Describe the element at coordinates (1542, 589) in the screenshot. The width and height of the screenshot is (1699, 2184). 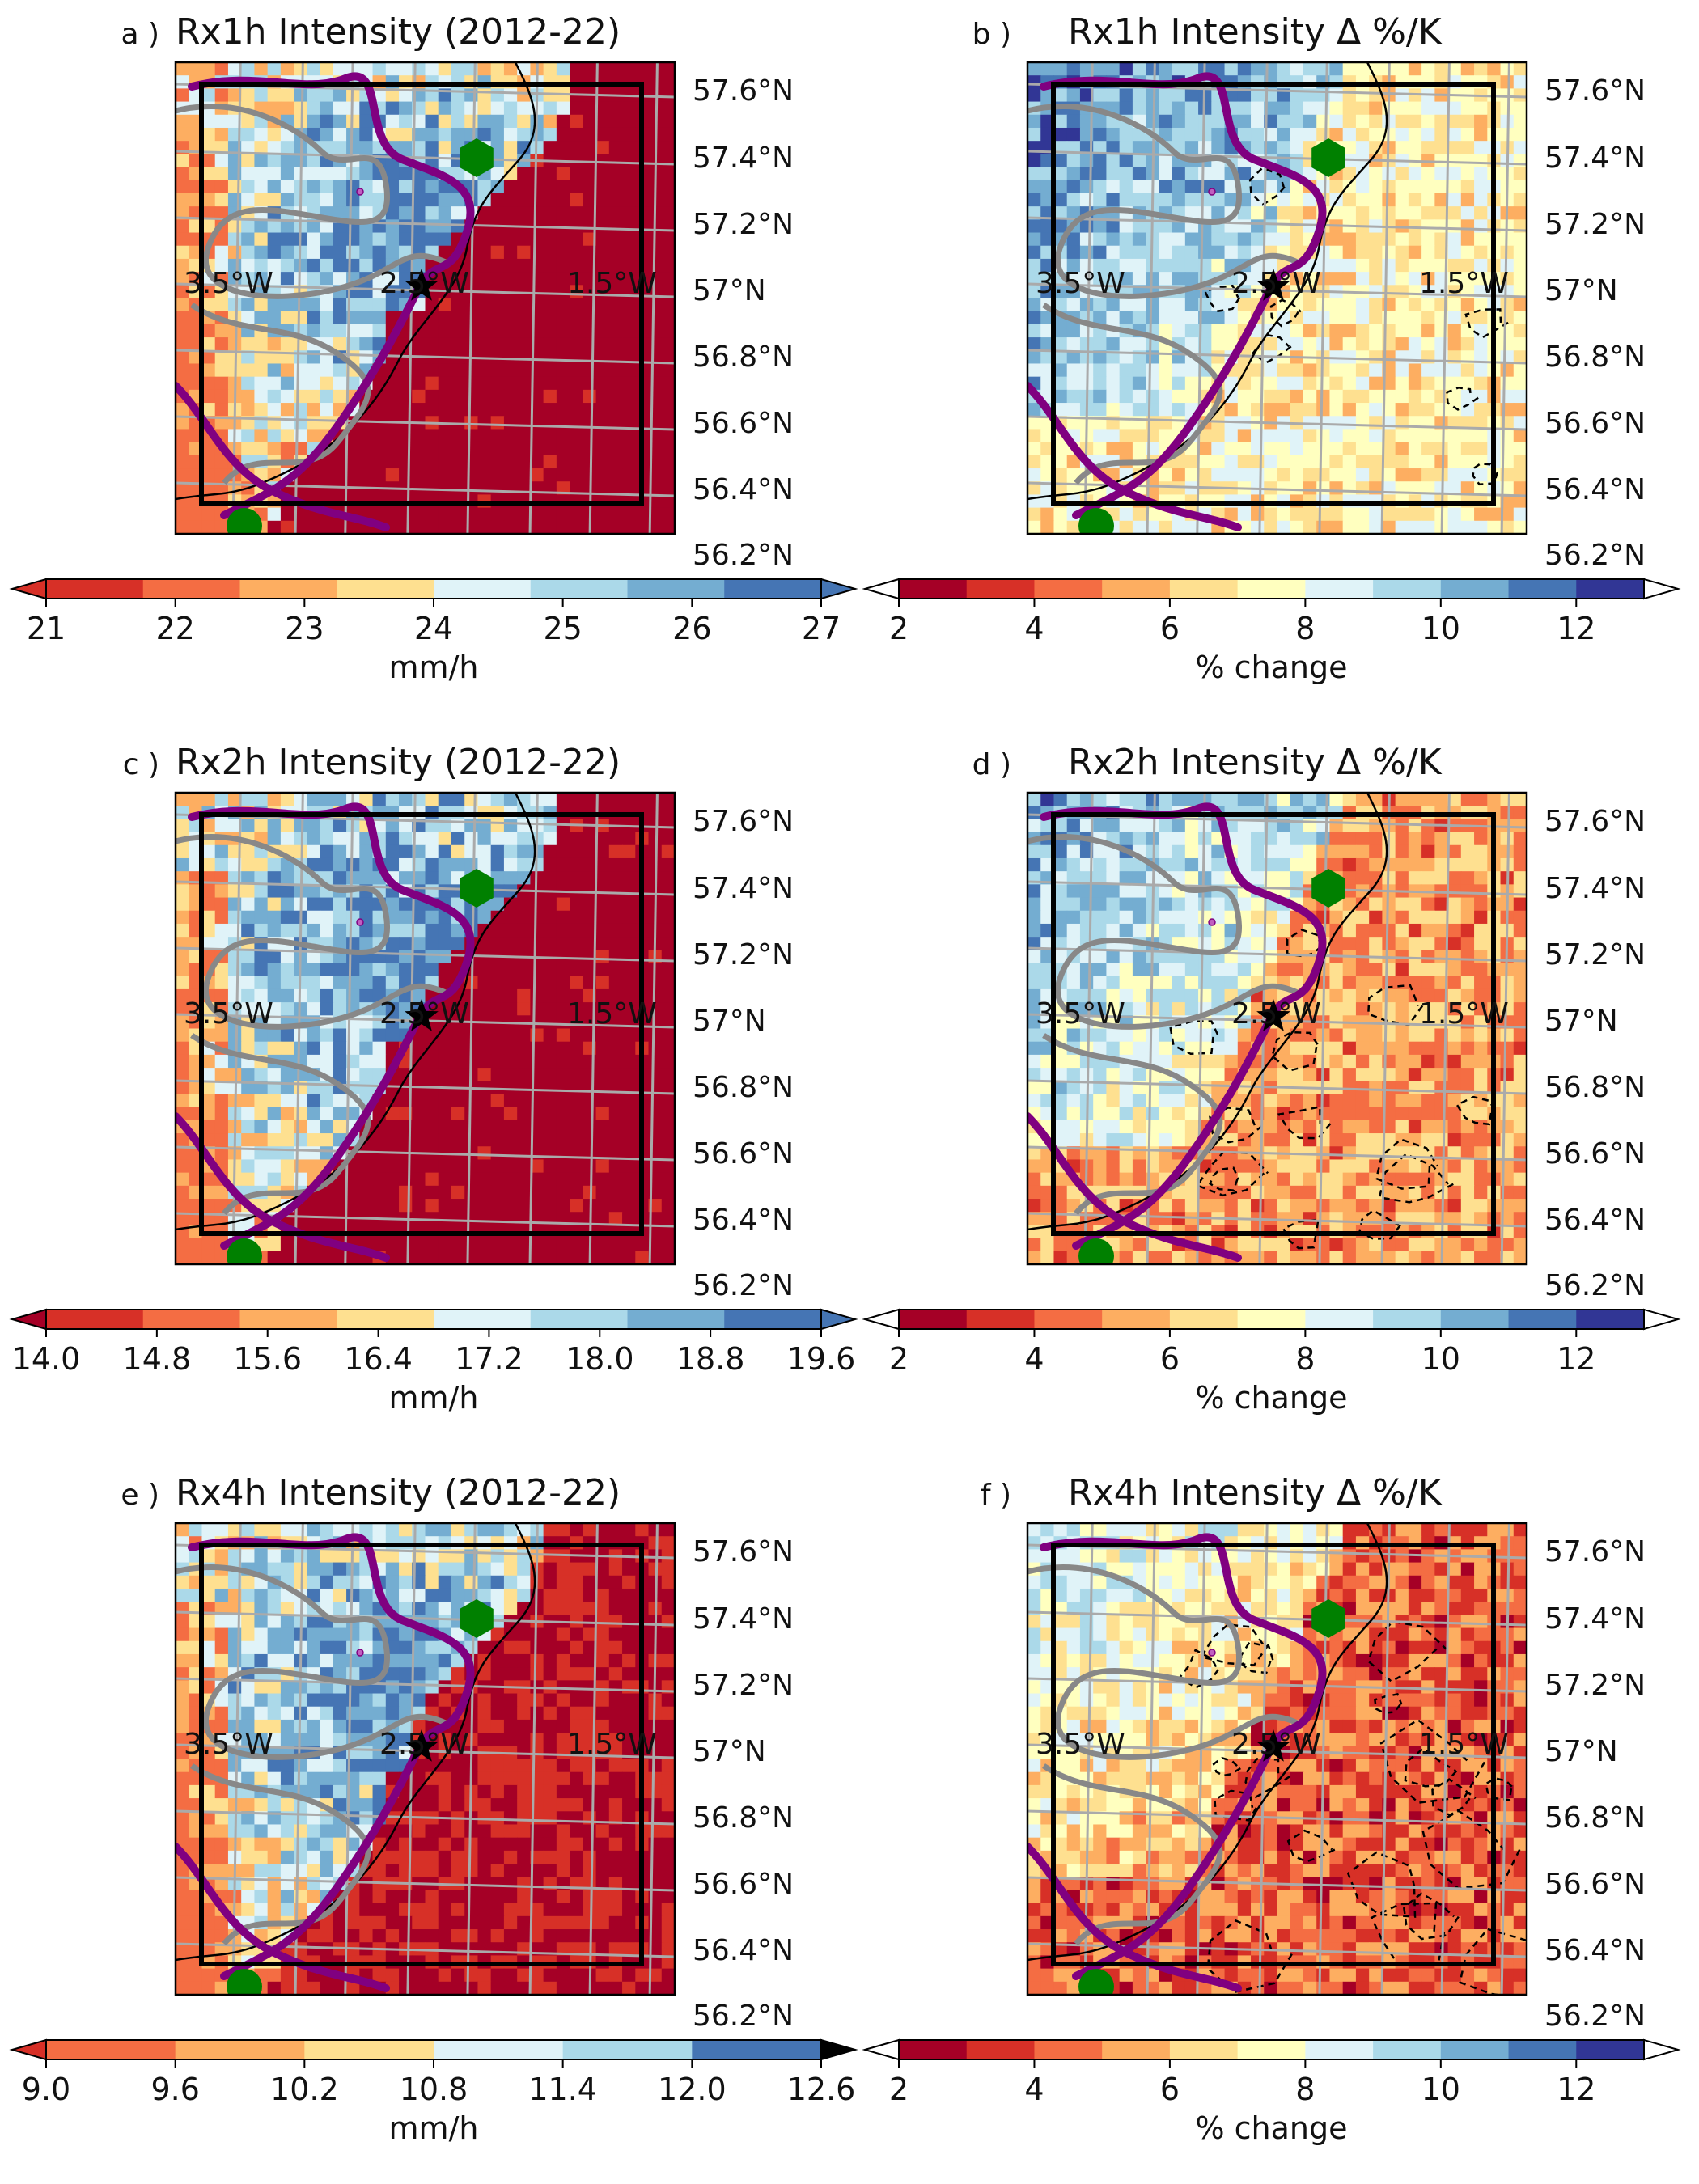
I see `colorbar-swatch` at that location.